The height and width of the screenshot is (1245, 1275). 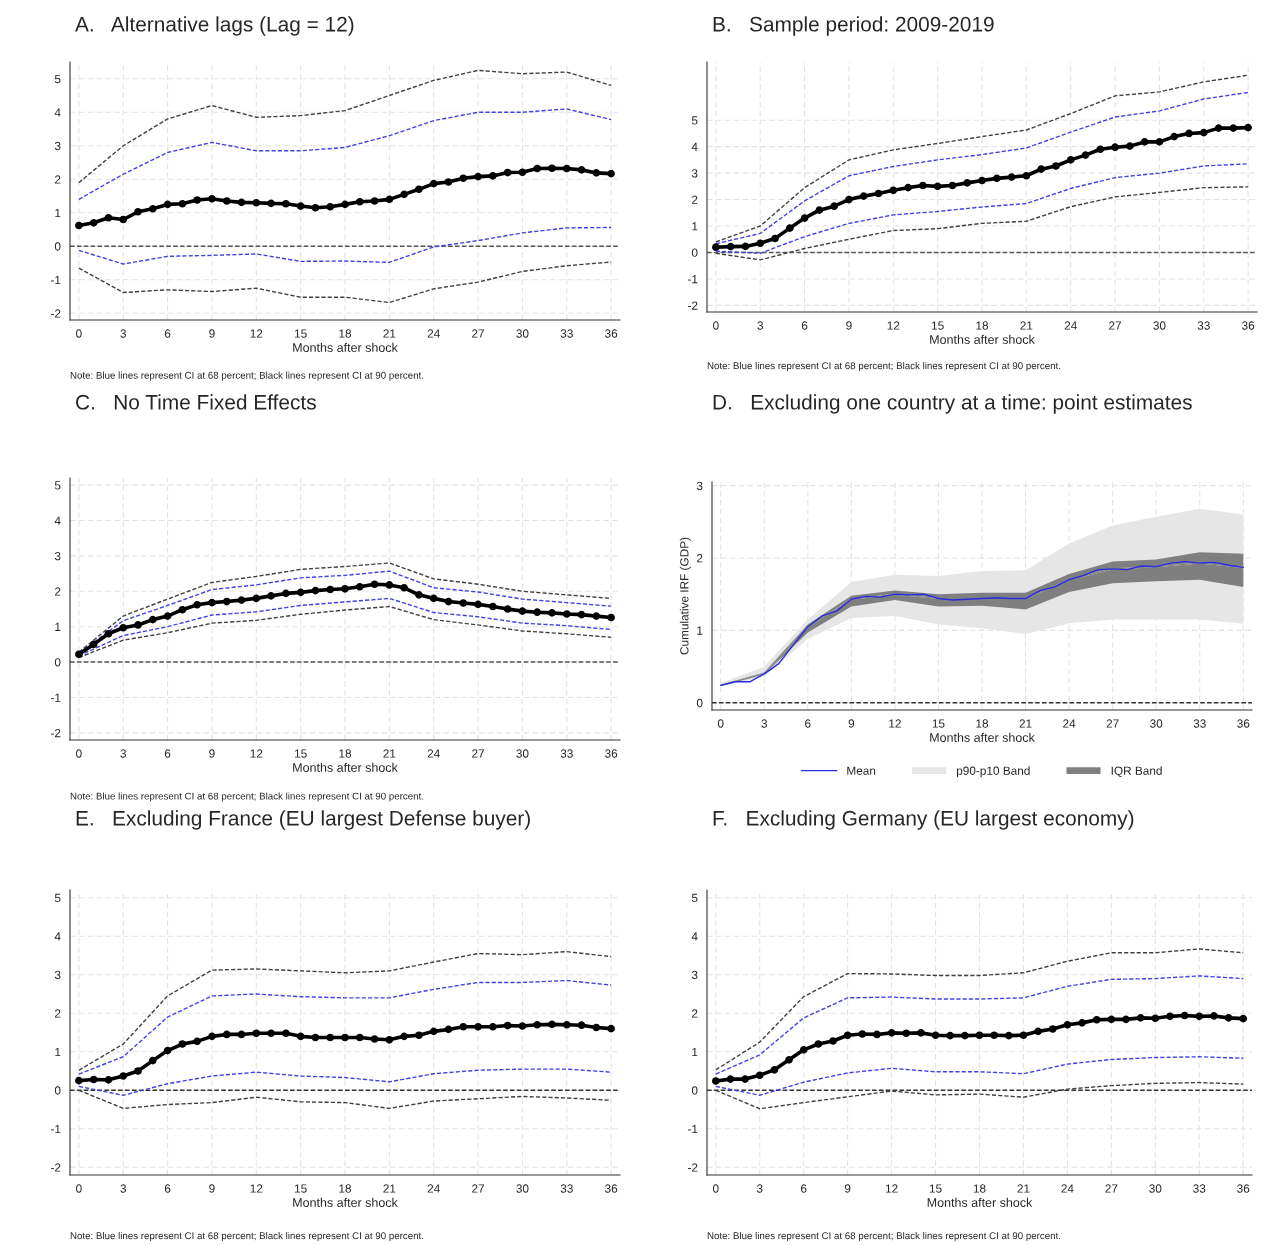 What do you see at coordinates (214, 26) in the screenshot?
I see `chart-title: A. Alternative lags (Lag = 12)` at bounding box center [214, 26].